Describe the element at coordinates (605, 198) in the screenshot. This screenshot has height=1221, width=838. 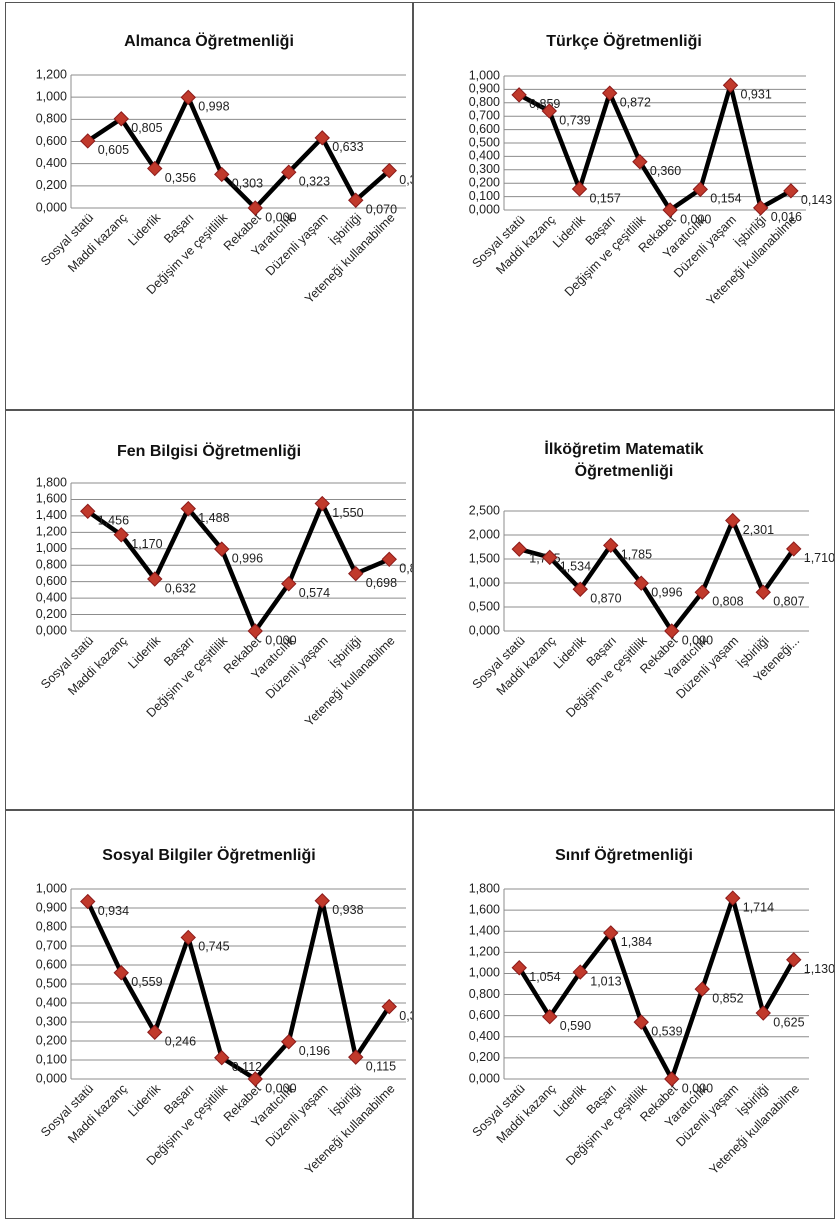
I see `data-label: 0,157` at that location.